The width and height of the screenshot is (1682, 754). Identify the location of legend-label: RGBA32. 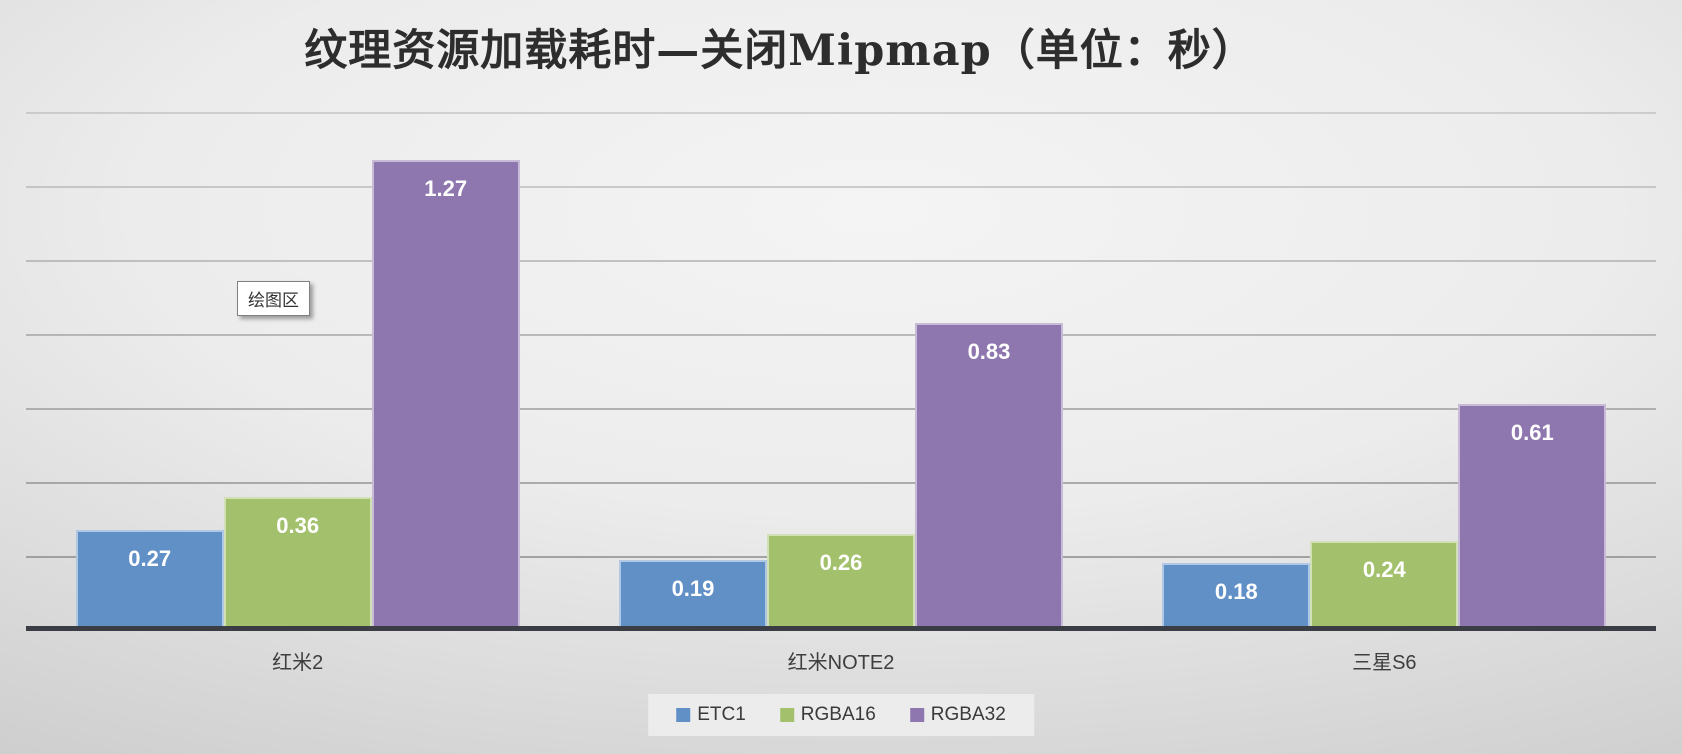
(968, 714).